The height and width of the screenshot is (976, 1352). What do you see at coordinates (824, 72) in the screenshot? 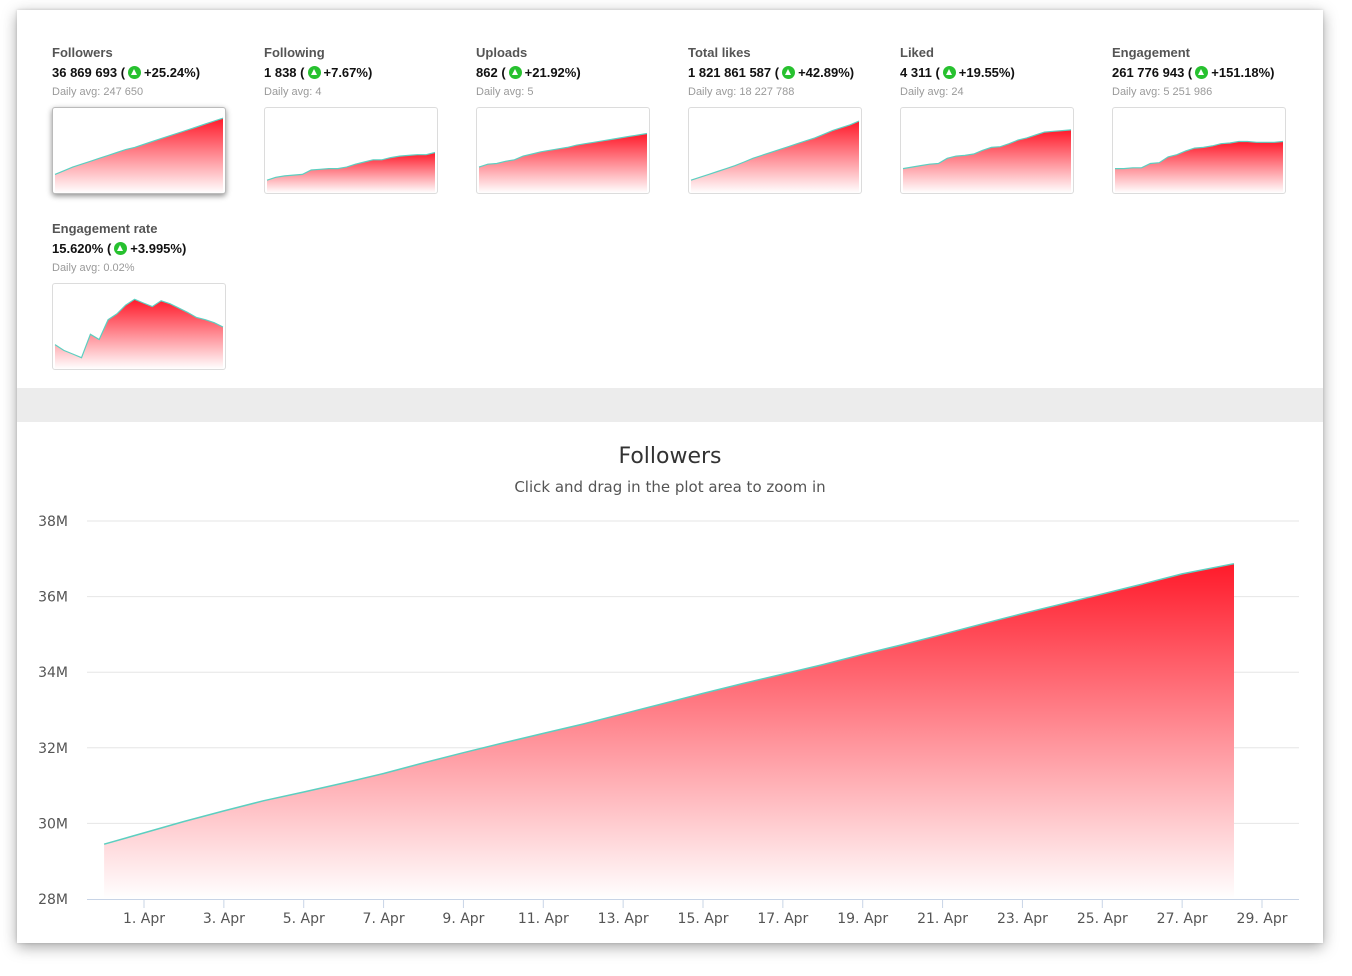
I see `stat-change: +42.89%` at bounding box center [824, 72].